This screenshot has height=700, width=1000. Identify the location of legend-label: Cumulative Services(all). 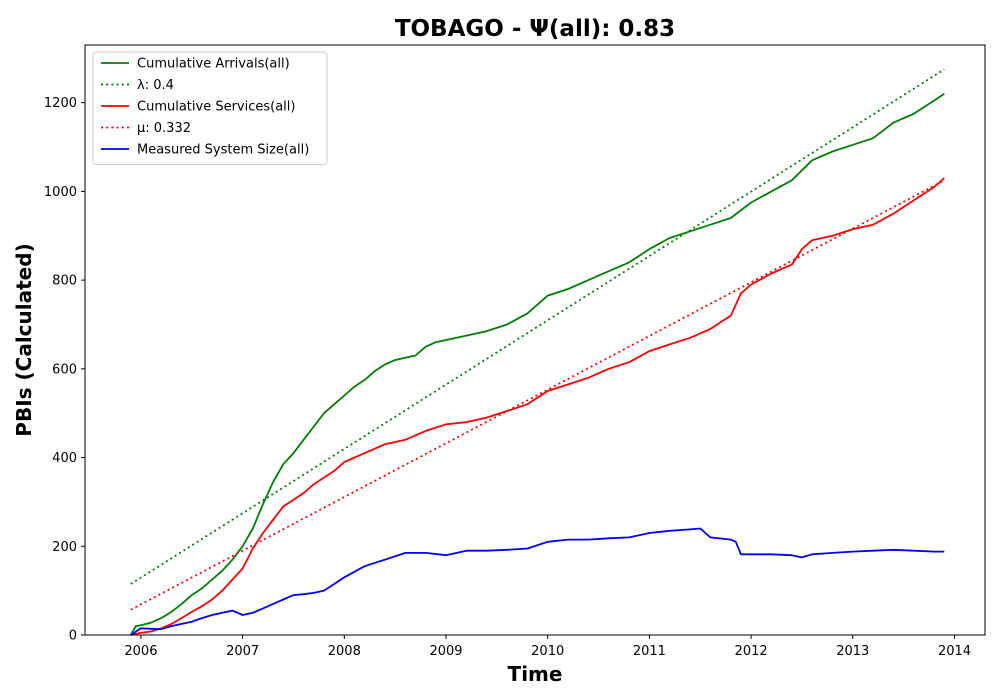
(216, 107).